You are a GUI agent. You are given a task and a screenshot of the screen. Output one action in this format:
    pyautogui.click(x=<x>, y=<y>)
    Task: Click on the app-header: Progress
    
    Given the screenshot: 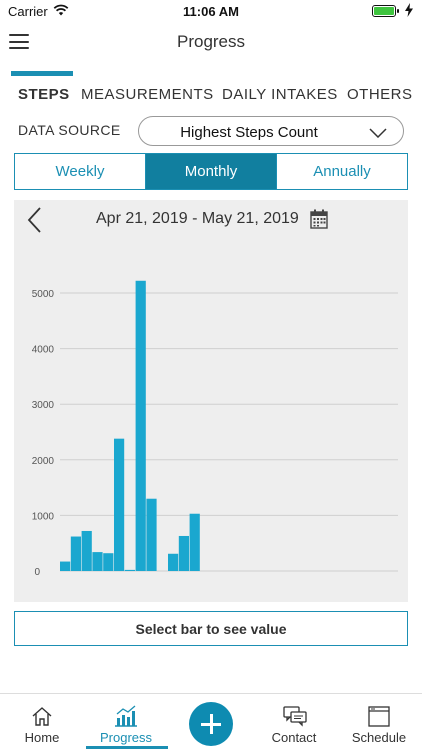 What is the action you would take?
    pyautogui.click(x=211, y=44)
    